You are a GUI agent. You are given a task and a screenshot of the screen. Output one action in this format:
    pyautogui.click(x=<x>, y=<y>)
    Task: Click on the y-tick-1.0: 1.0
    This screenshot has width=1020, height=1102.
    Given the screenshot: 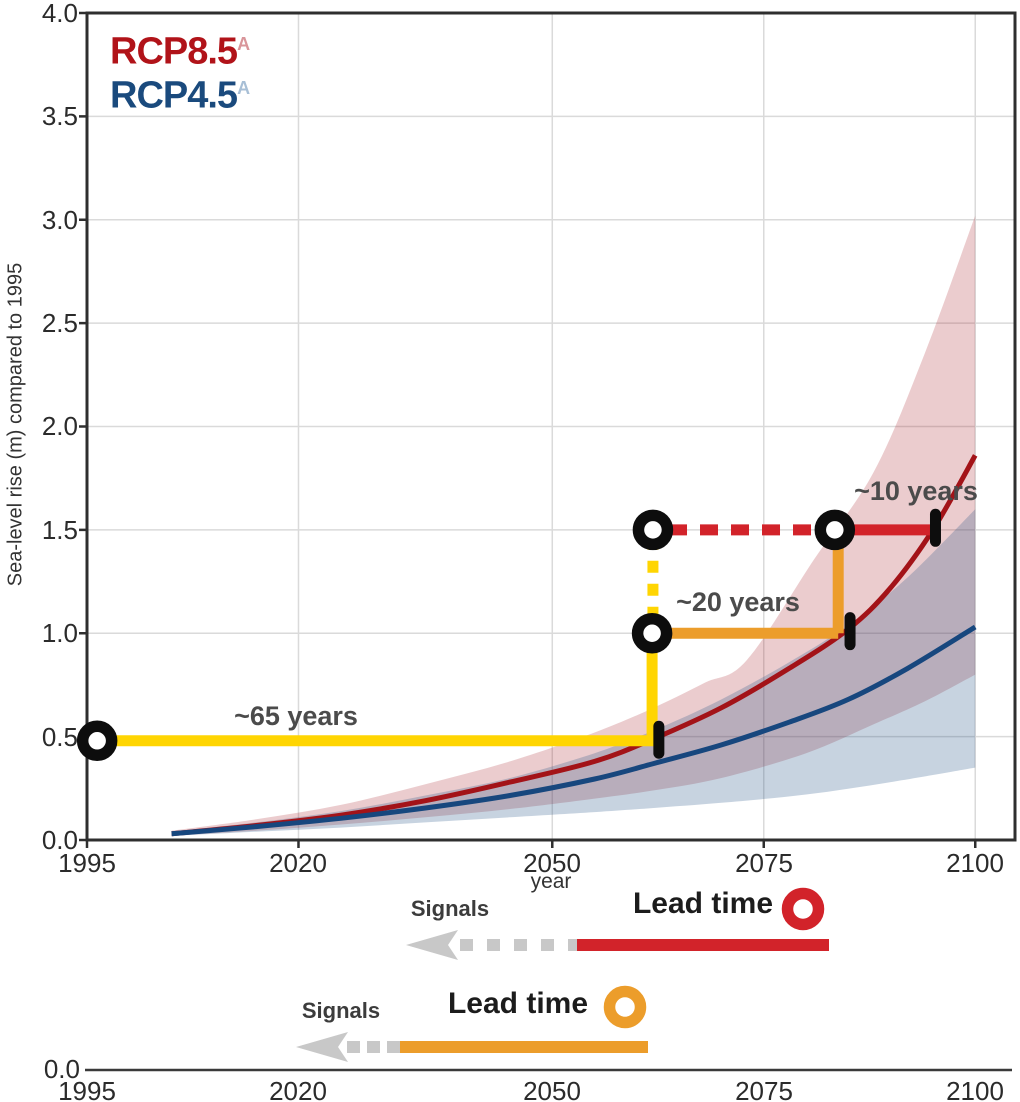 What is the action you would take?
    pyautogui.click(x=59, y=633)
    